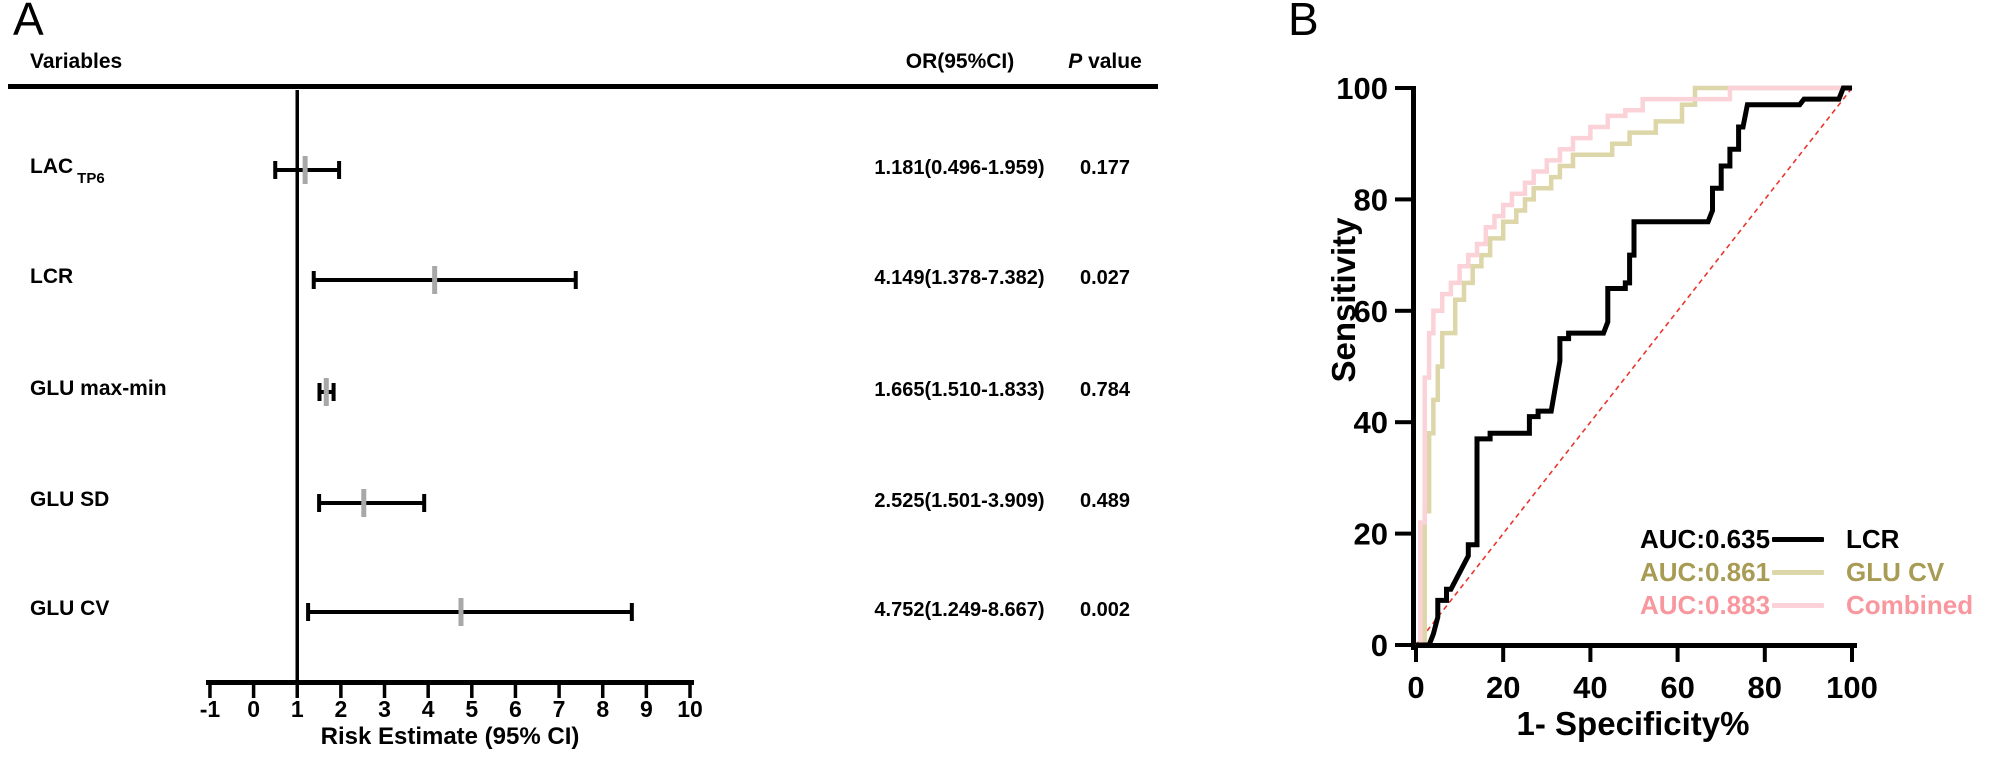 Image resolution: width=2008 pixels, height=762 pixels. What do you see at coordinates (1705, 572) in the screenshot?
I see `legend-auc-value: AUC:0.861` at bounding box center [1705, 572].